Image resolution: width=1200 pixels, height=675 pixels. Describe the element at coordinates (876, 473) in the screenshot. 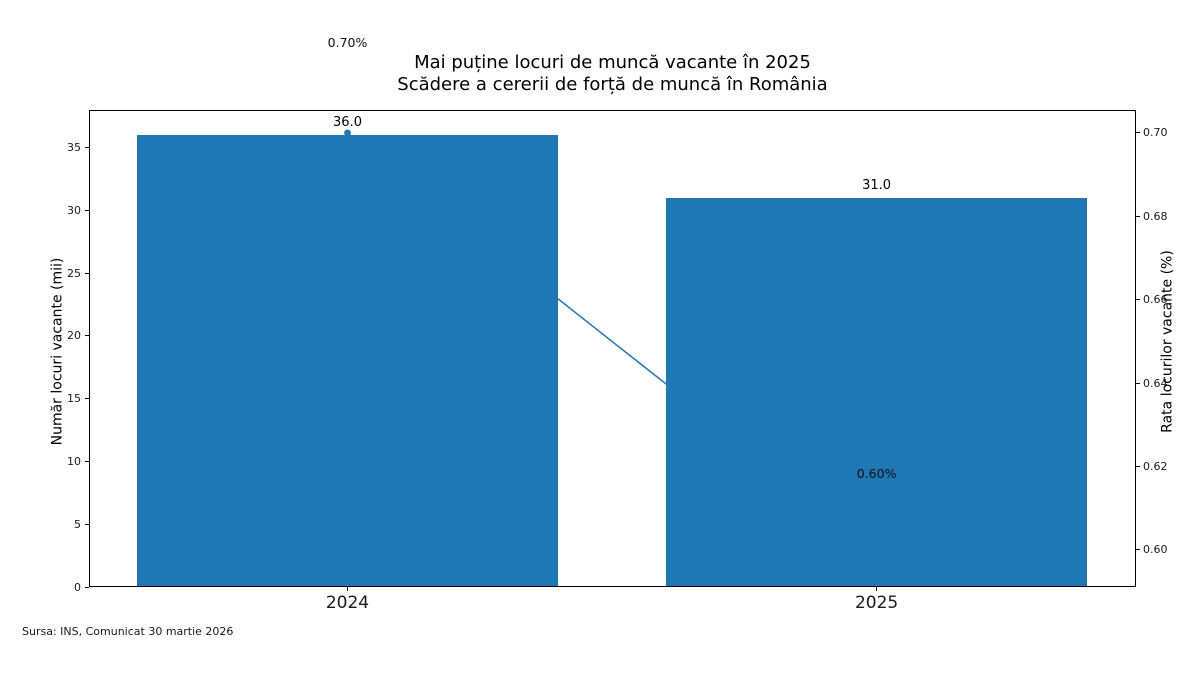

I see `rate-annotation-2025: 0.60%` at that location.